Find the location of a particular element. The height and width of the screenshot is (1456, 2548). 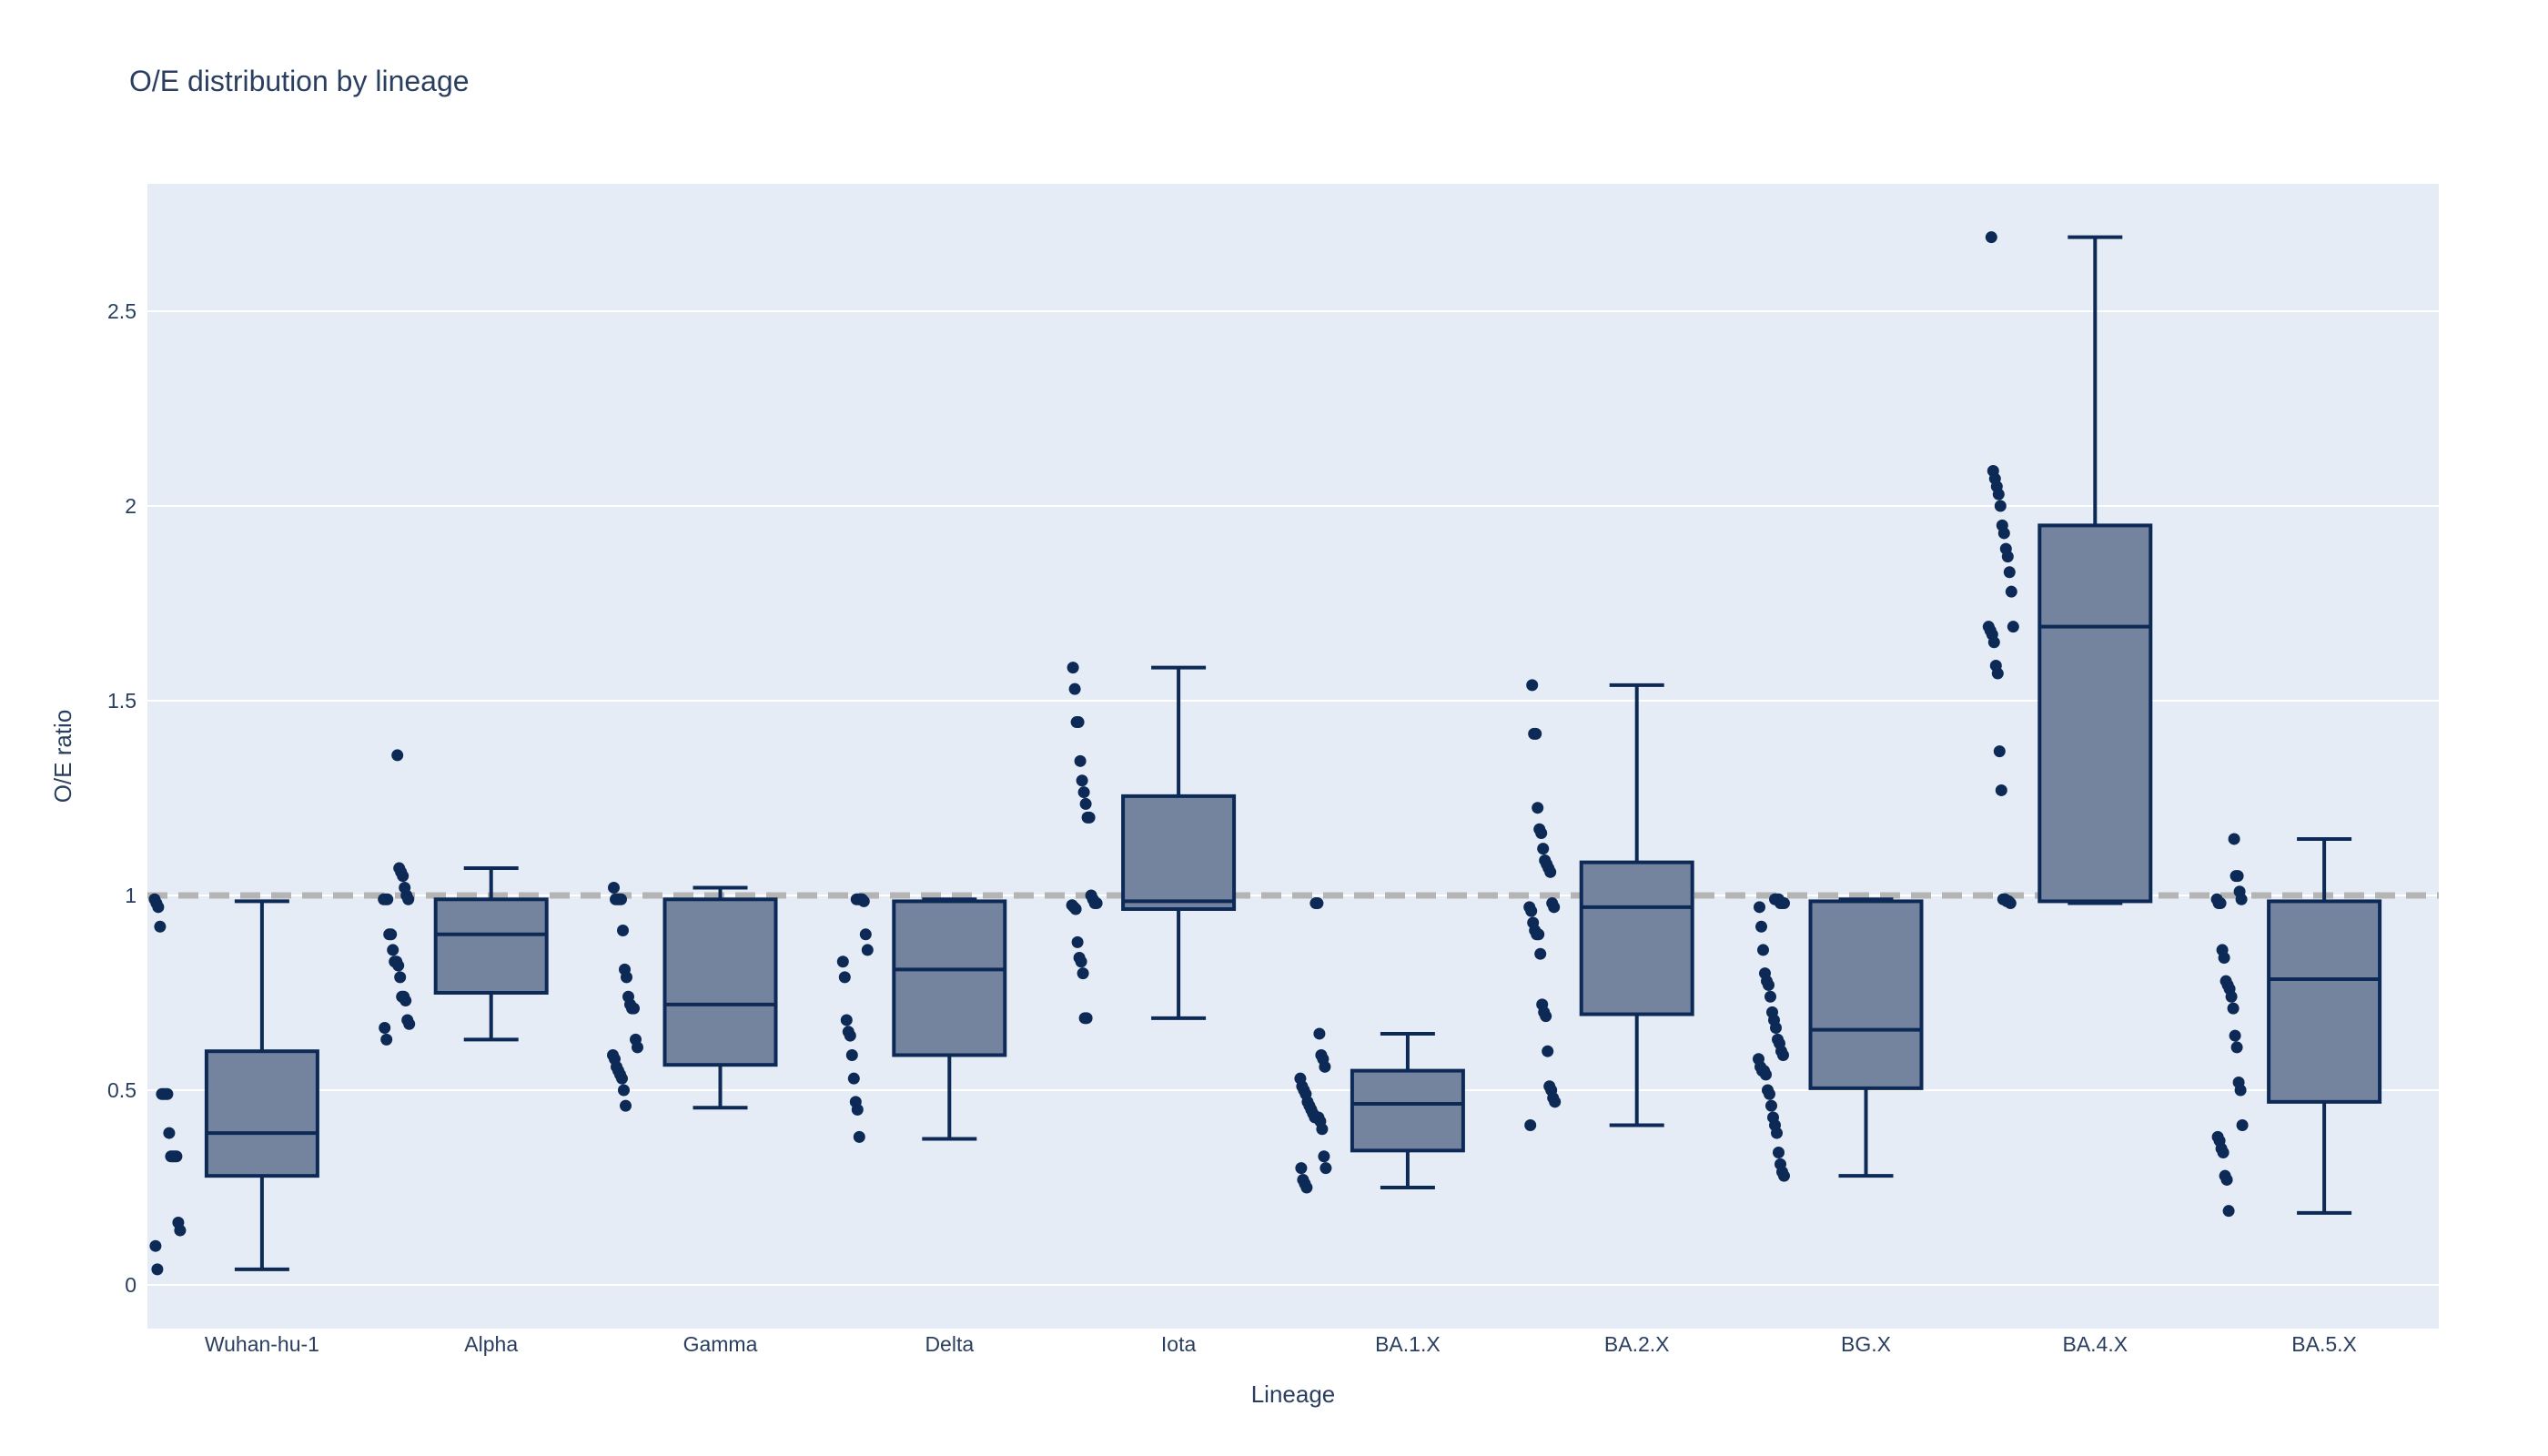

box-ba-1-x is located at coordinates (1408, 1110).